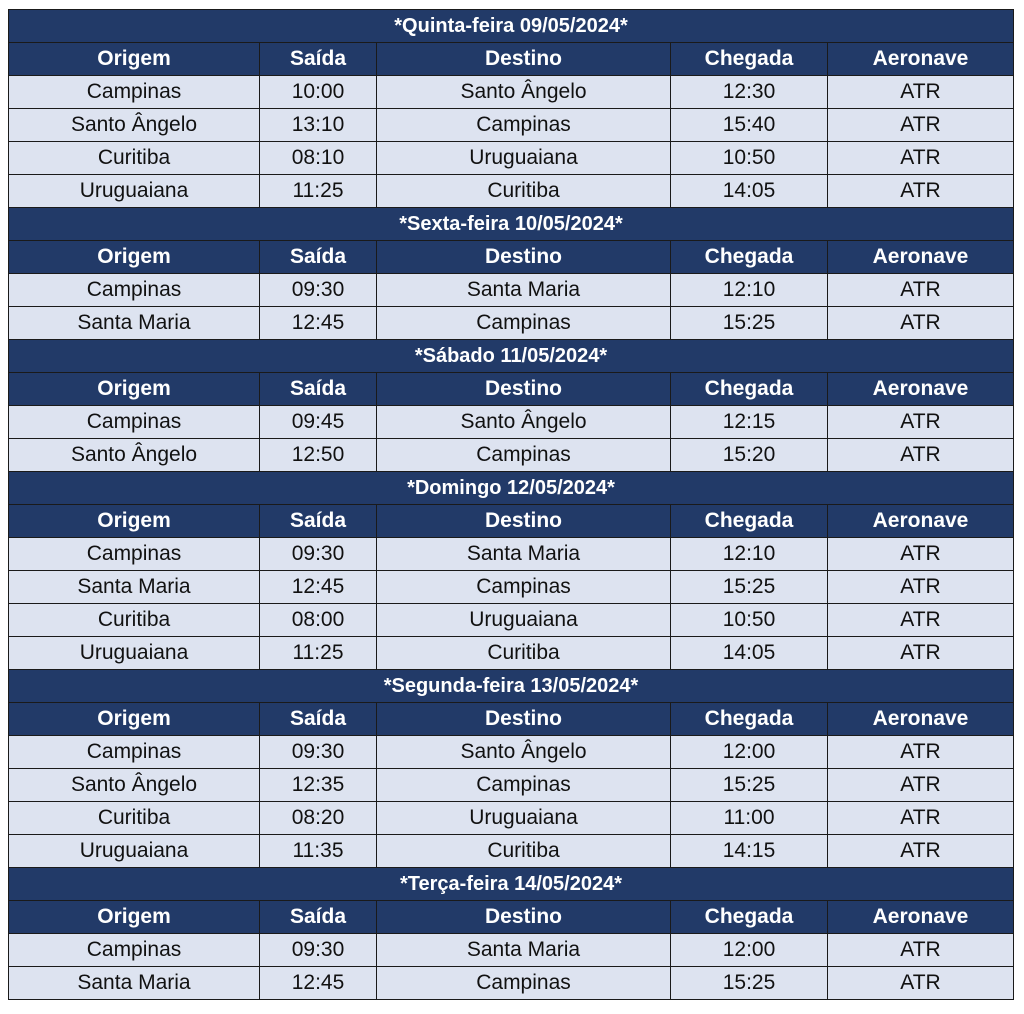  I want to click on flight-saida-cell: 08:10, so click(318, 158).